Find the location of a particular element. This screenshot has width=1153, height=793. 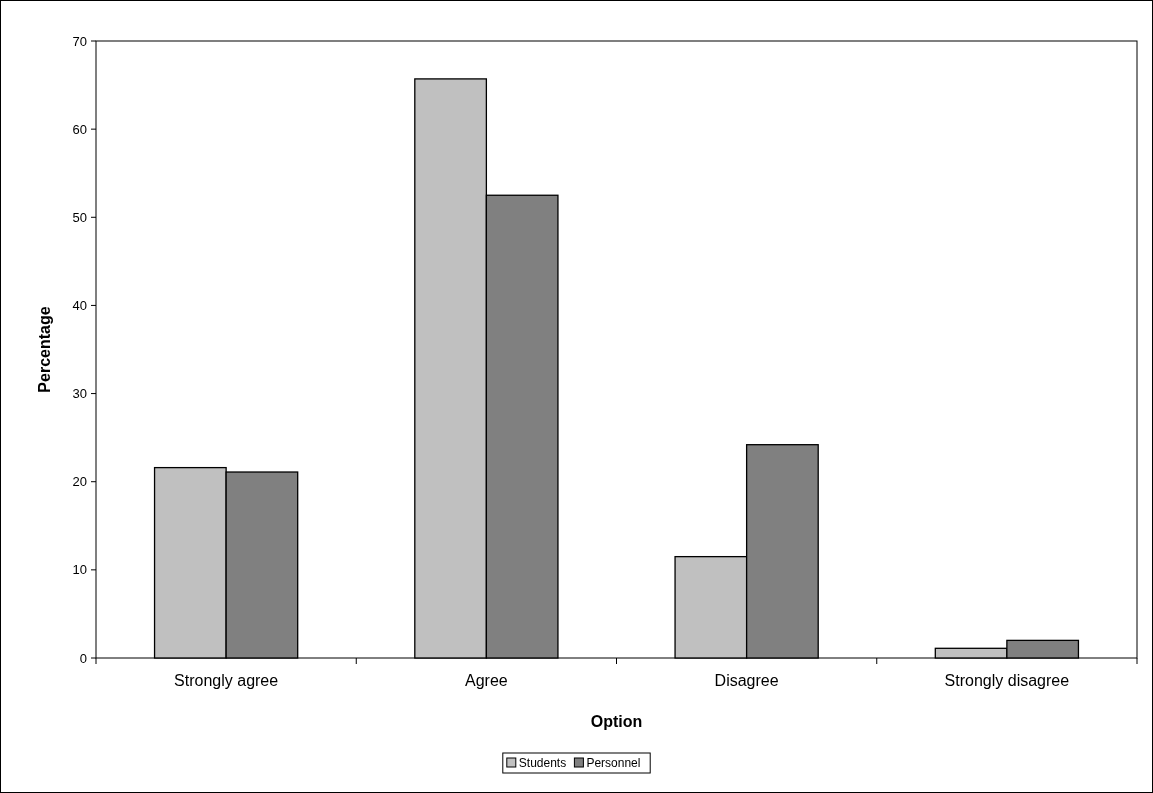

x-tick-label: Agree is located at coordinates (486, 680).